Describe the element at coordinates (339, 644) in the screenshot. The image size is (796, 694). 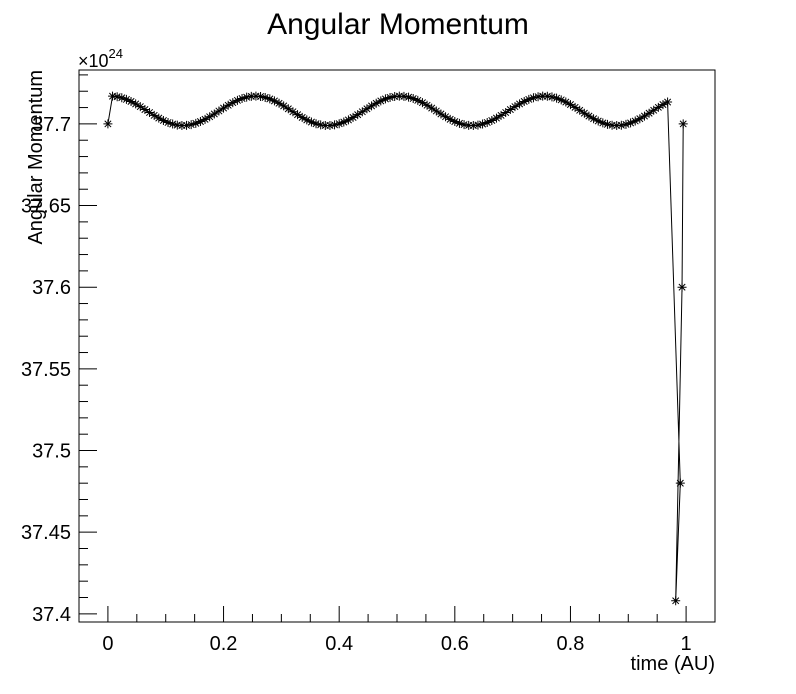
I see `x-tick-label: 0.4` at that location.